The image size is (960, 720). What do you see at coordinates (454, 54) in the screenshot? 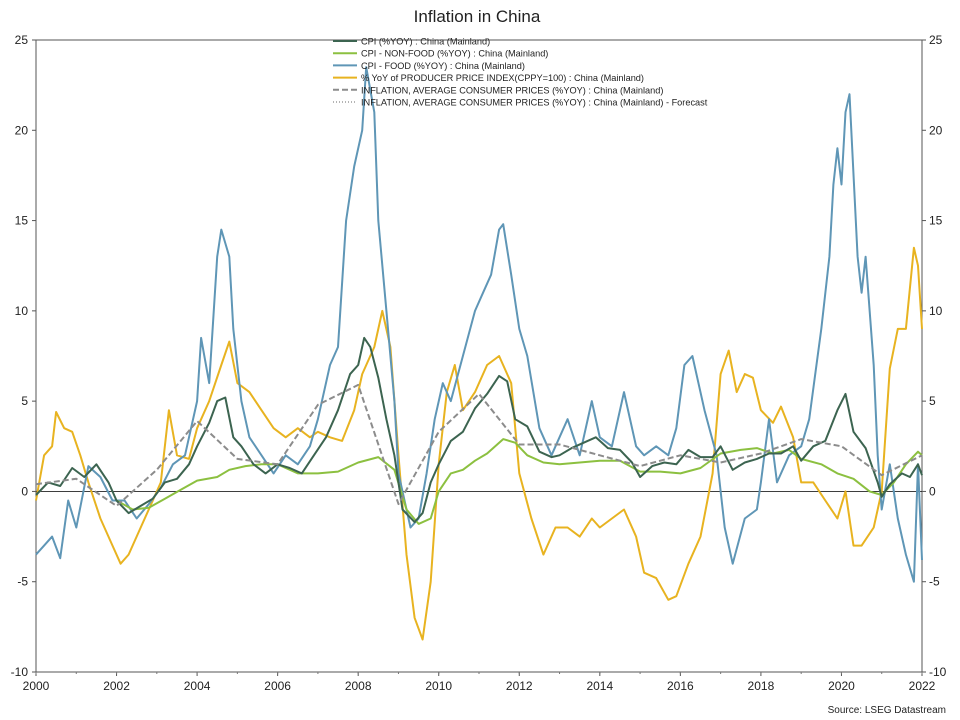
I see `legend-label-1: CPI - NON-FOOD (%YOY) : China (Mainland)` at bounding box center [454, 54].